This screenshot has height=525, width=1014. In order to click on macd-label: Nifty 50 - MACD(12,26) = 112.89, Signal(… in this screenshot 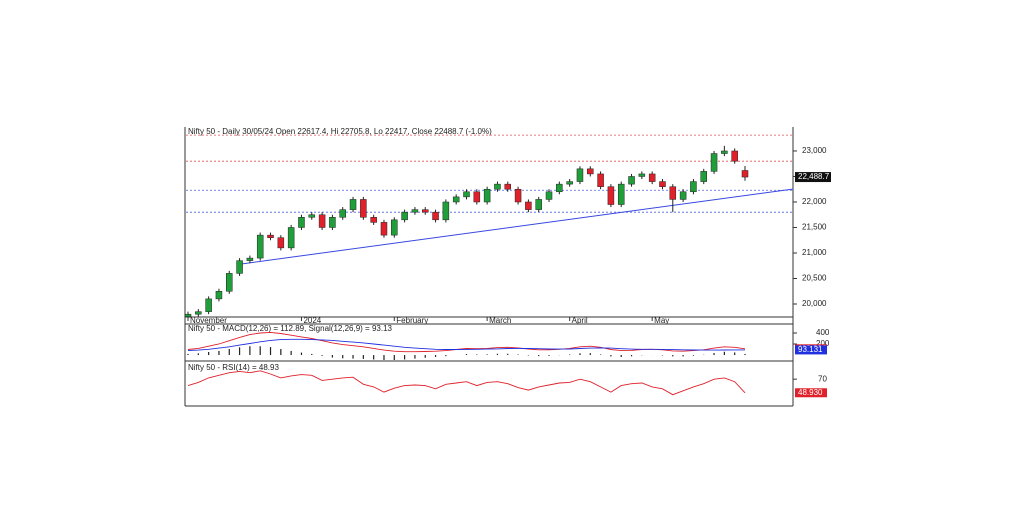, I will do `click(290, 328)`.